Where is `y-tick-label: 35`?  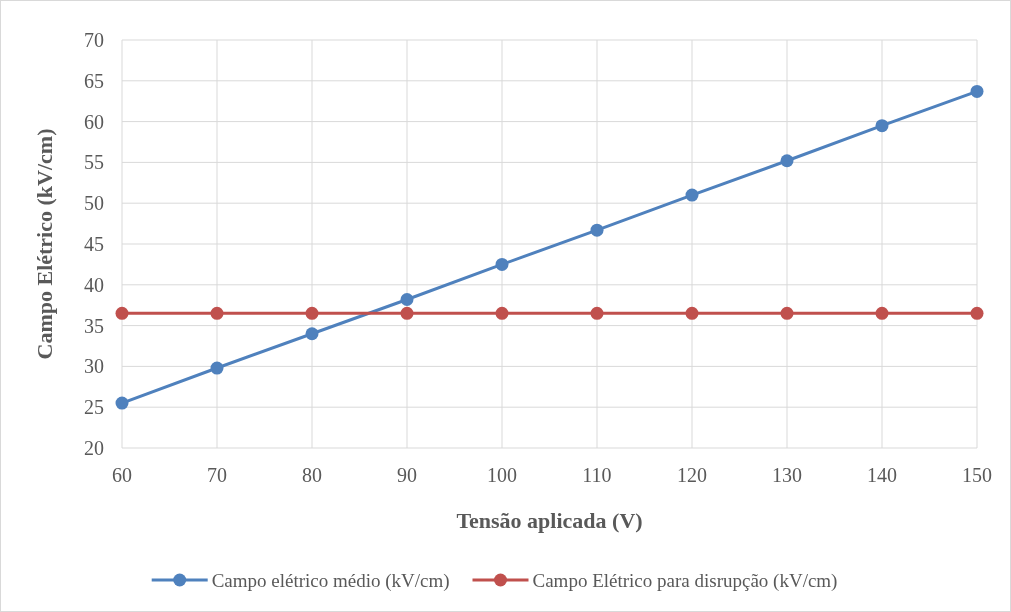
y-tick-label: 35 is located at coordinates (94, 325).